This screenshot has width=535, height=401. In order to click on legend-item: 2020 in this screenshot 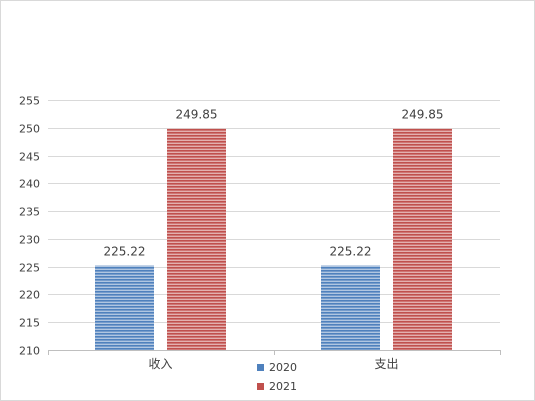, I will do `click(277, 367)`.